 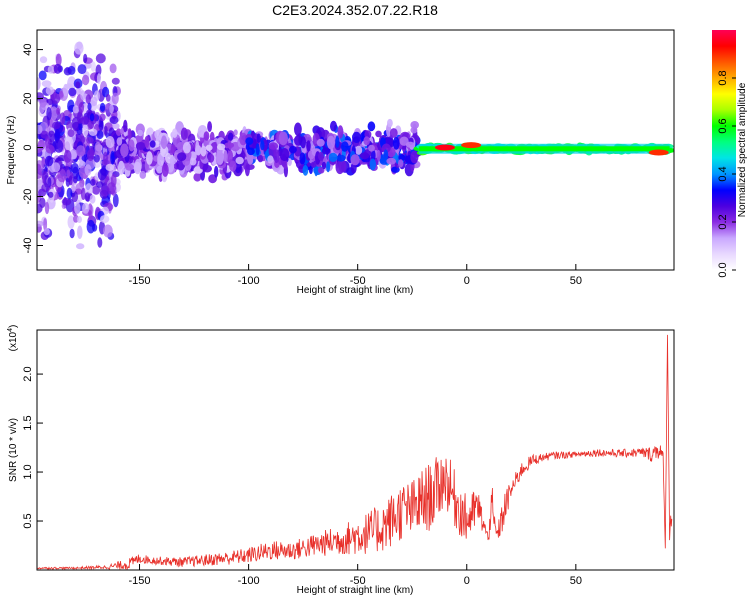 I want to click on colorbar-gradient, so click(x=724, y=150).